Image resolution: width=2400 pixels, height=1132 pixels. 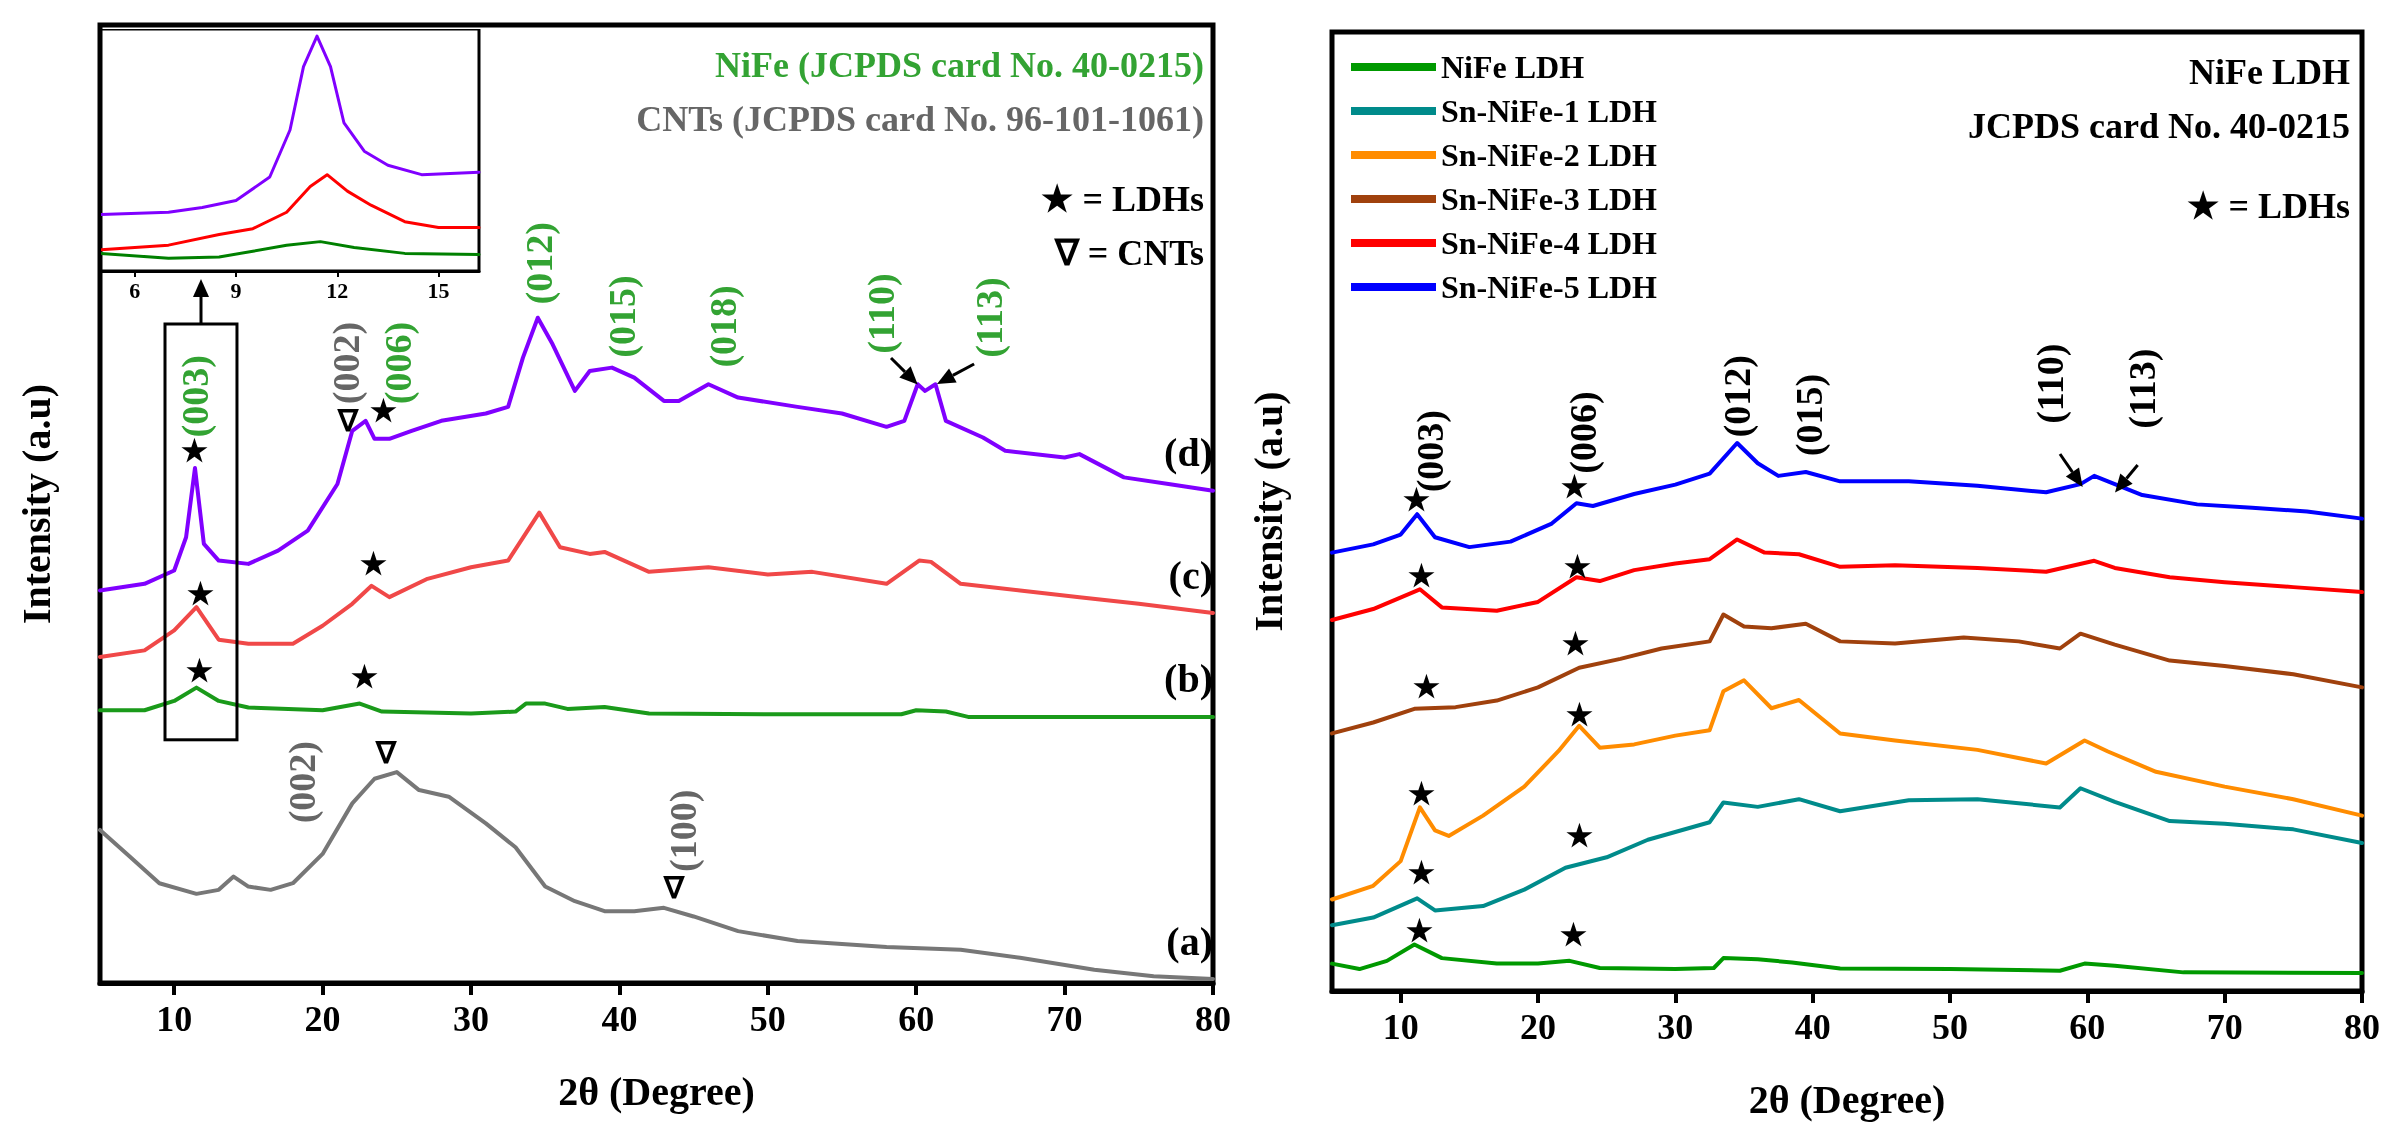 I want to click on series-label: (c), so click(x=1190, y=575).